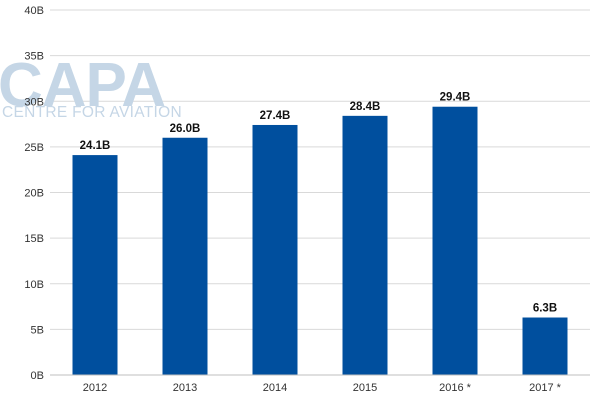  What do you see at coordinates (275, 116) in the screenshot?
I see `data-label: 27.4B` at bounding box center [275, 116].